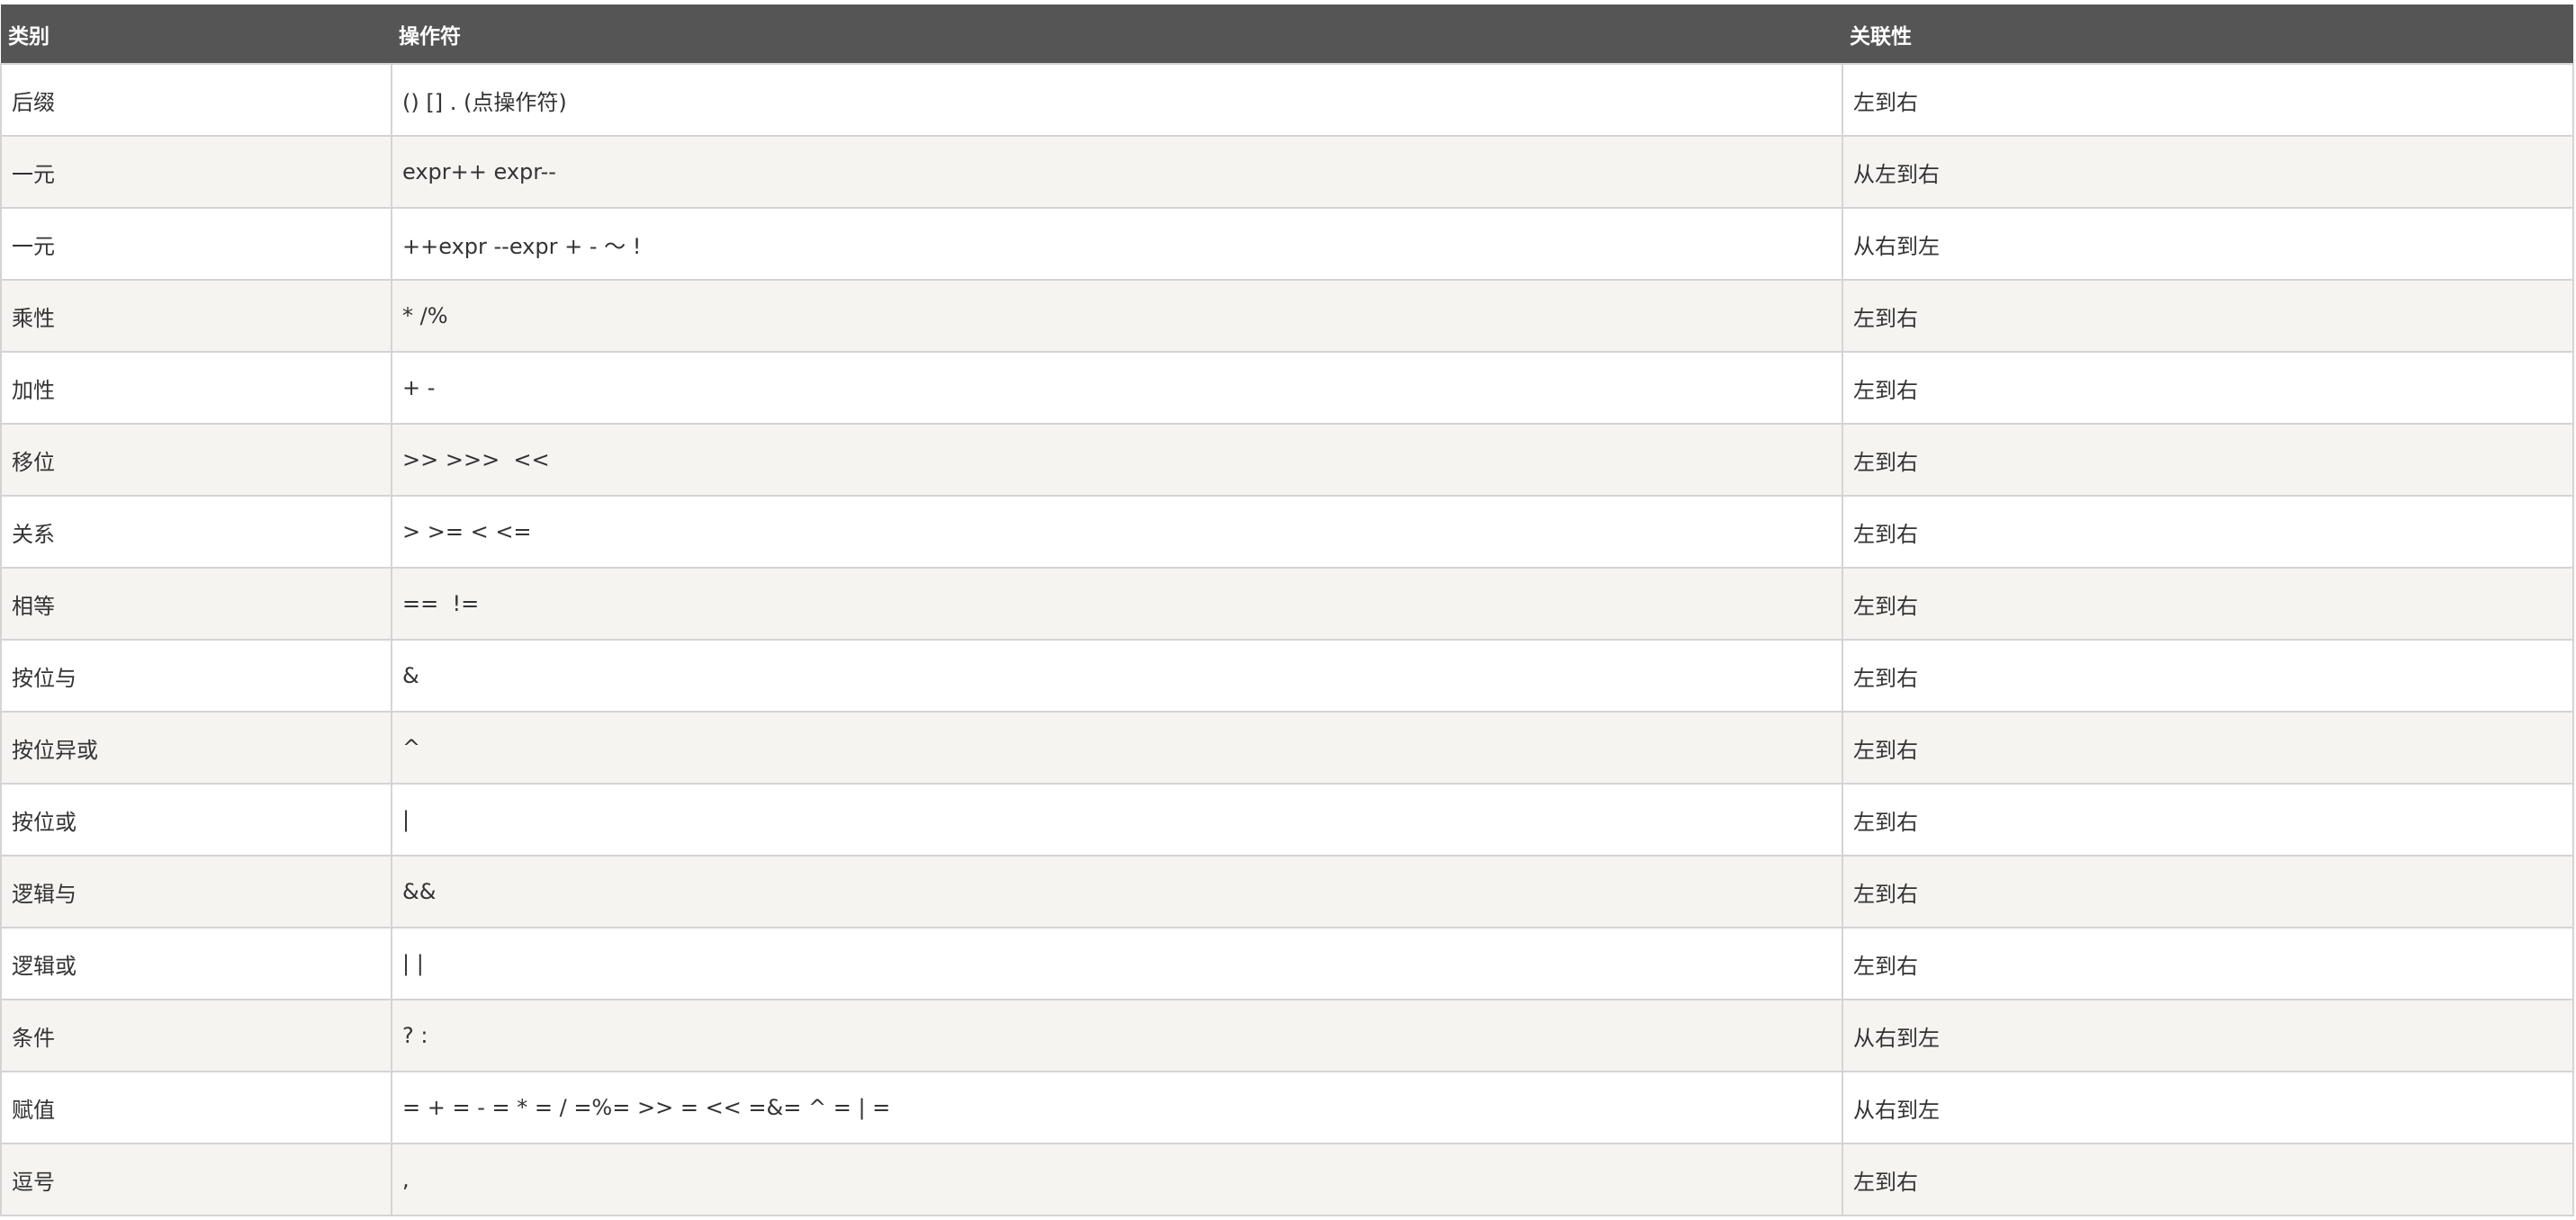 Image resolution: width=2576 pixels, height=1220 pixels. Describe the element at coordinates (196, 964) in the screenshot. I see `table-cell: 逻辑或` at that location.